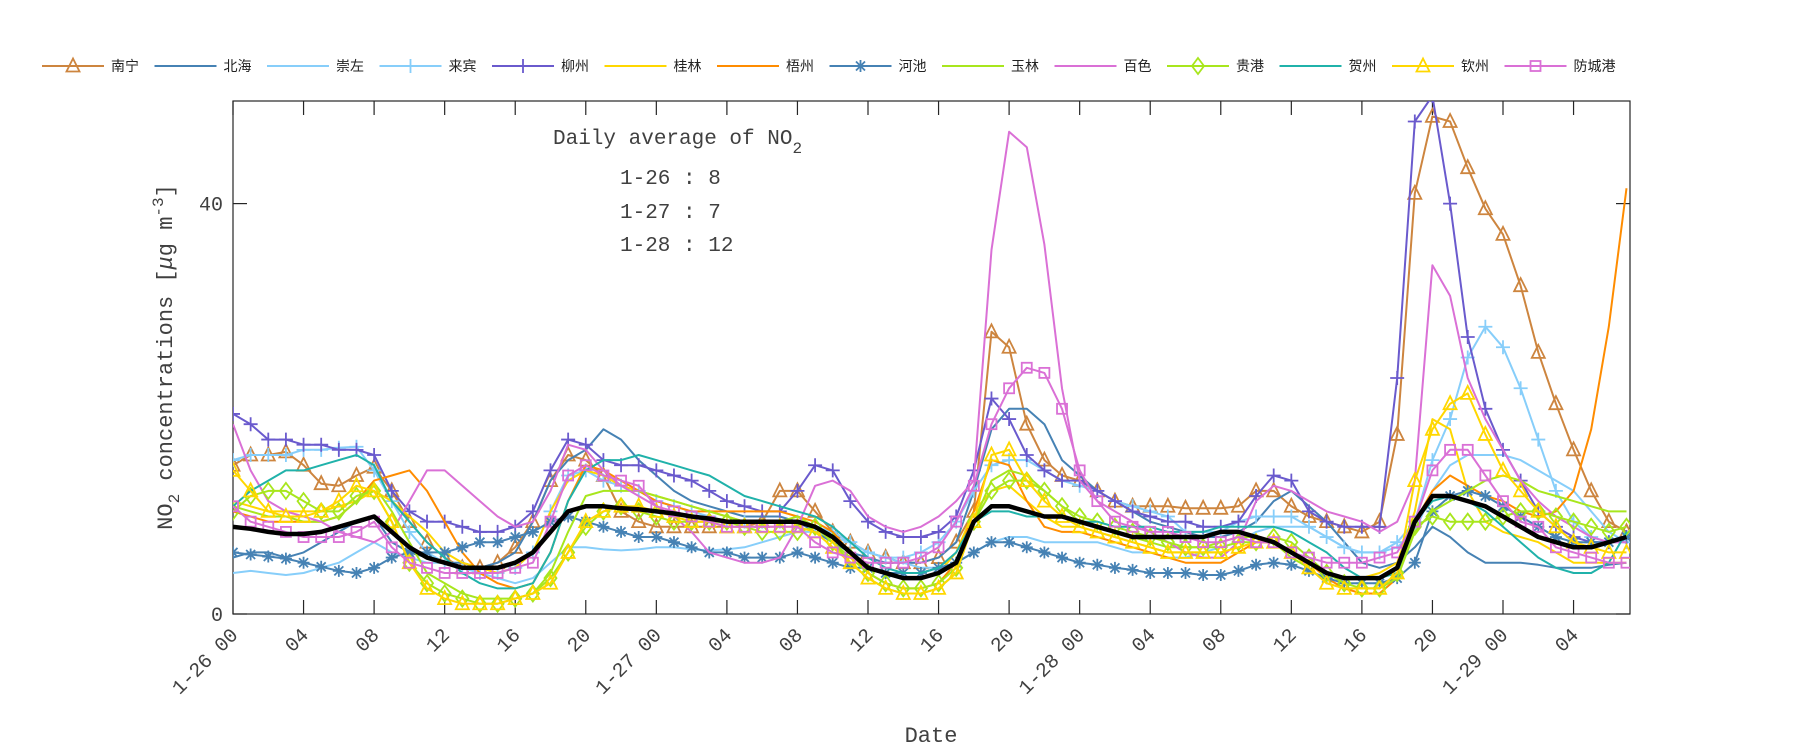  Describe the element at coordinates (1328, 67) in the screenshot. I see `legend-item-贺州: 贺州` at that location.